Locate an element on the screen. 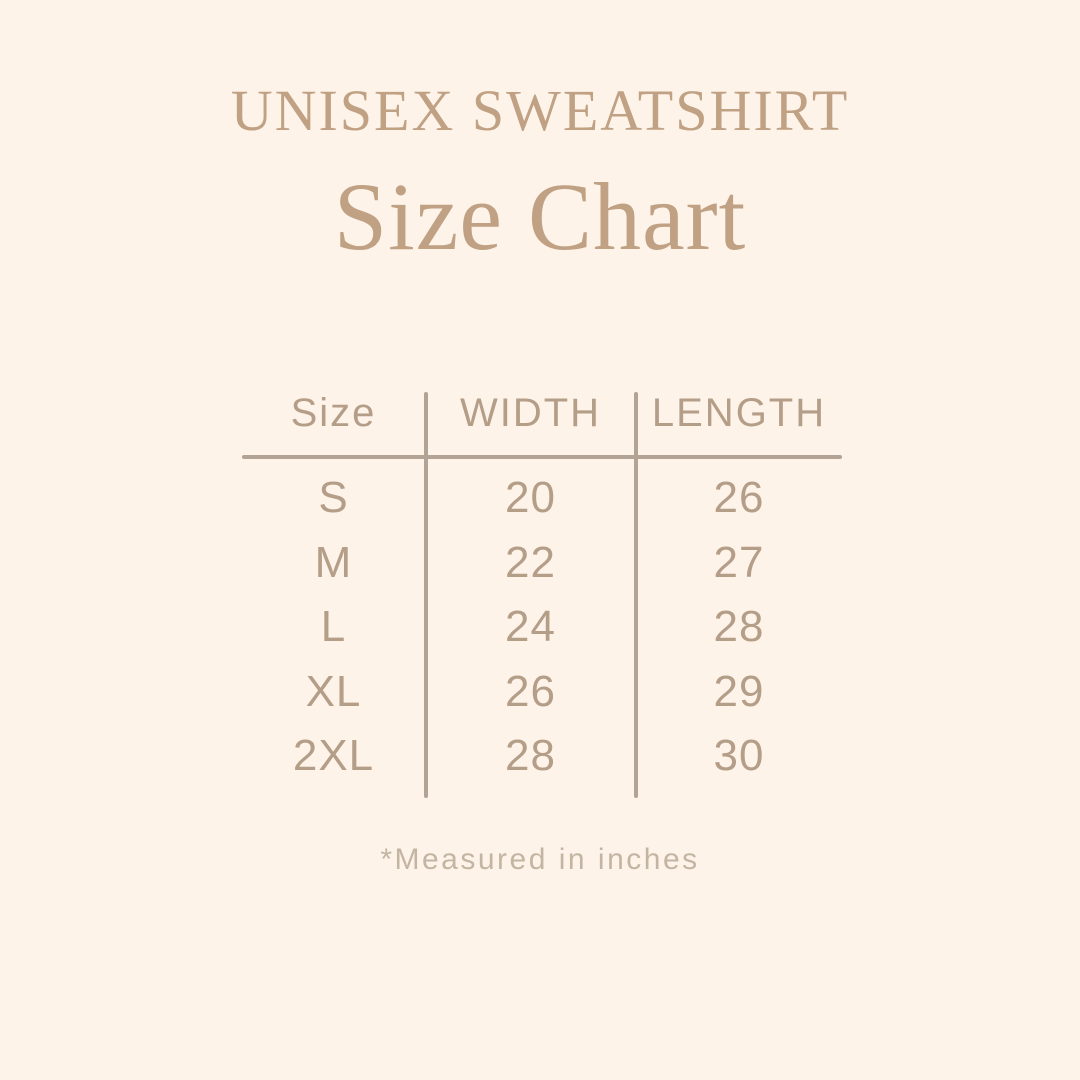  width-cell: 20 is located at coordinates (530, 497).